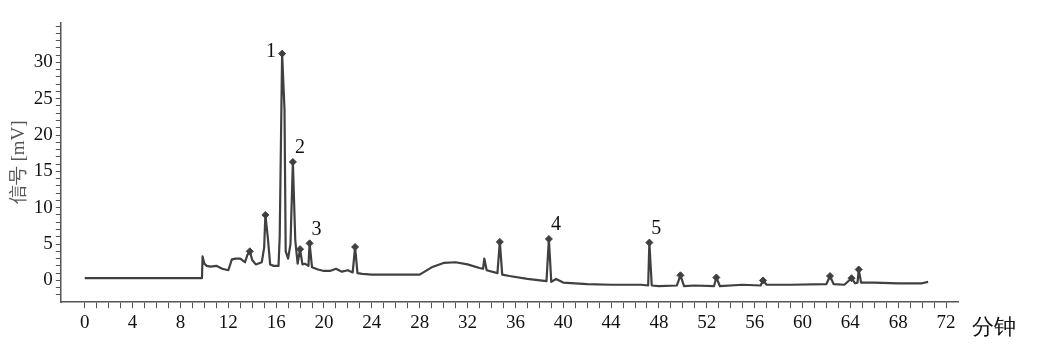 The width and height of the screenshot is (1061, 345). Describe the element at coordinates (43, 206) in the screenshot. I see `y-tick-label: 10` at that location.